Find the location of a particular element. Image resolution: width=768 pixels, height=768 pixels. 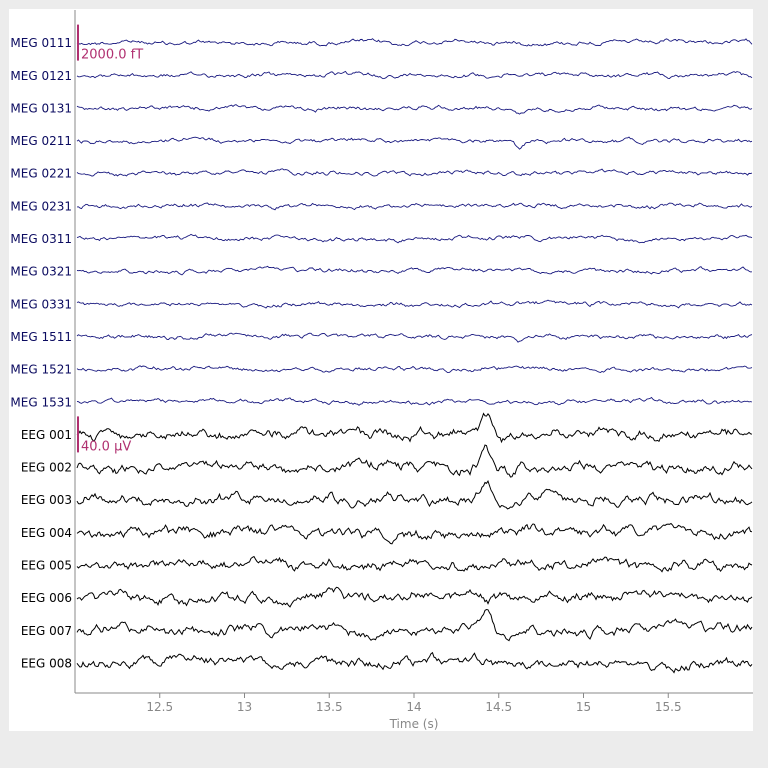

x-tick-label: 15.5 is located at coordinates (668, 707).